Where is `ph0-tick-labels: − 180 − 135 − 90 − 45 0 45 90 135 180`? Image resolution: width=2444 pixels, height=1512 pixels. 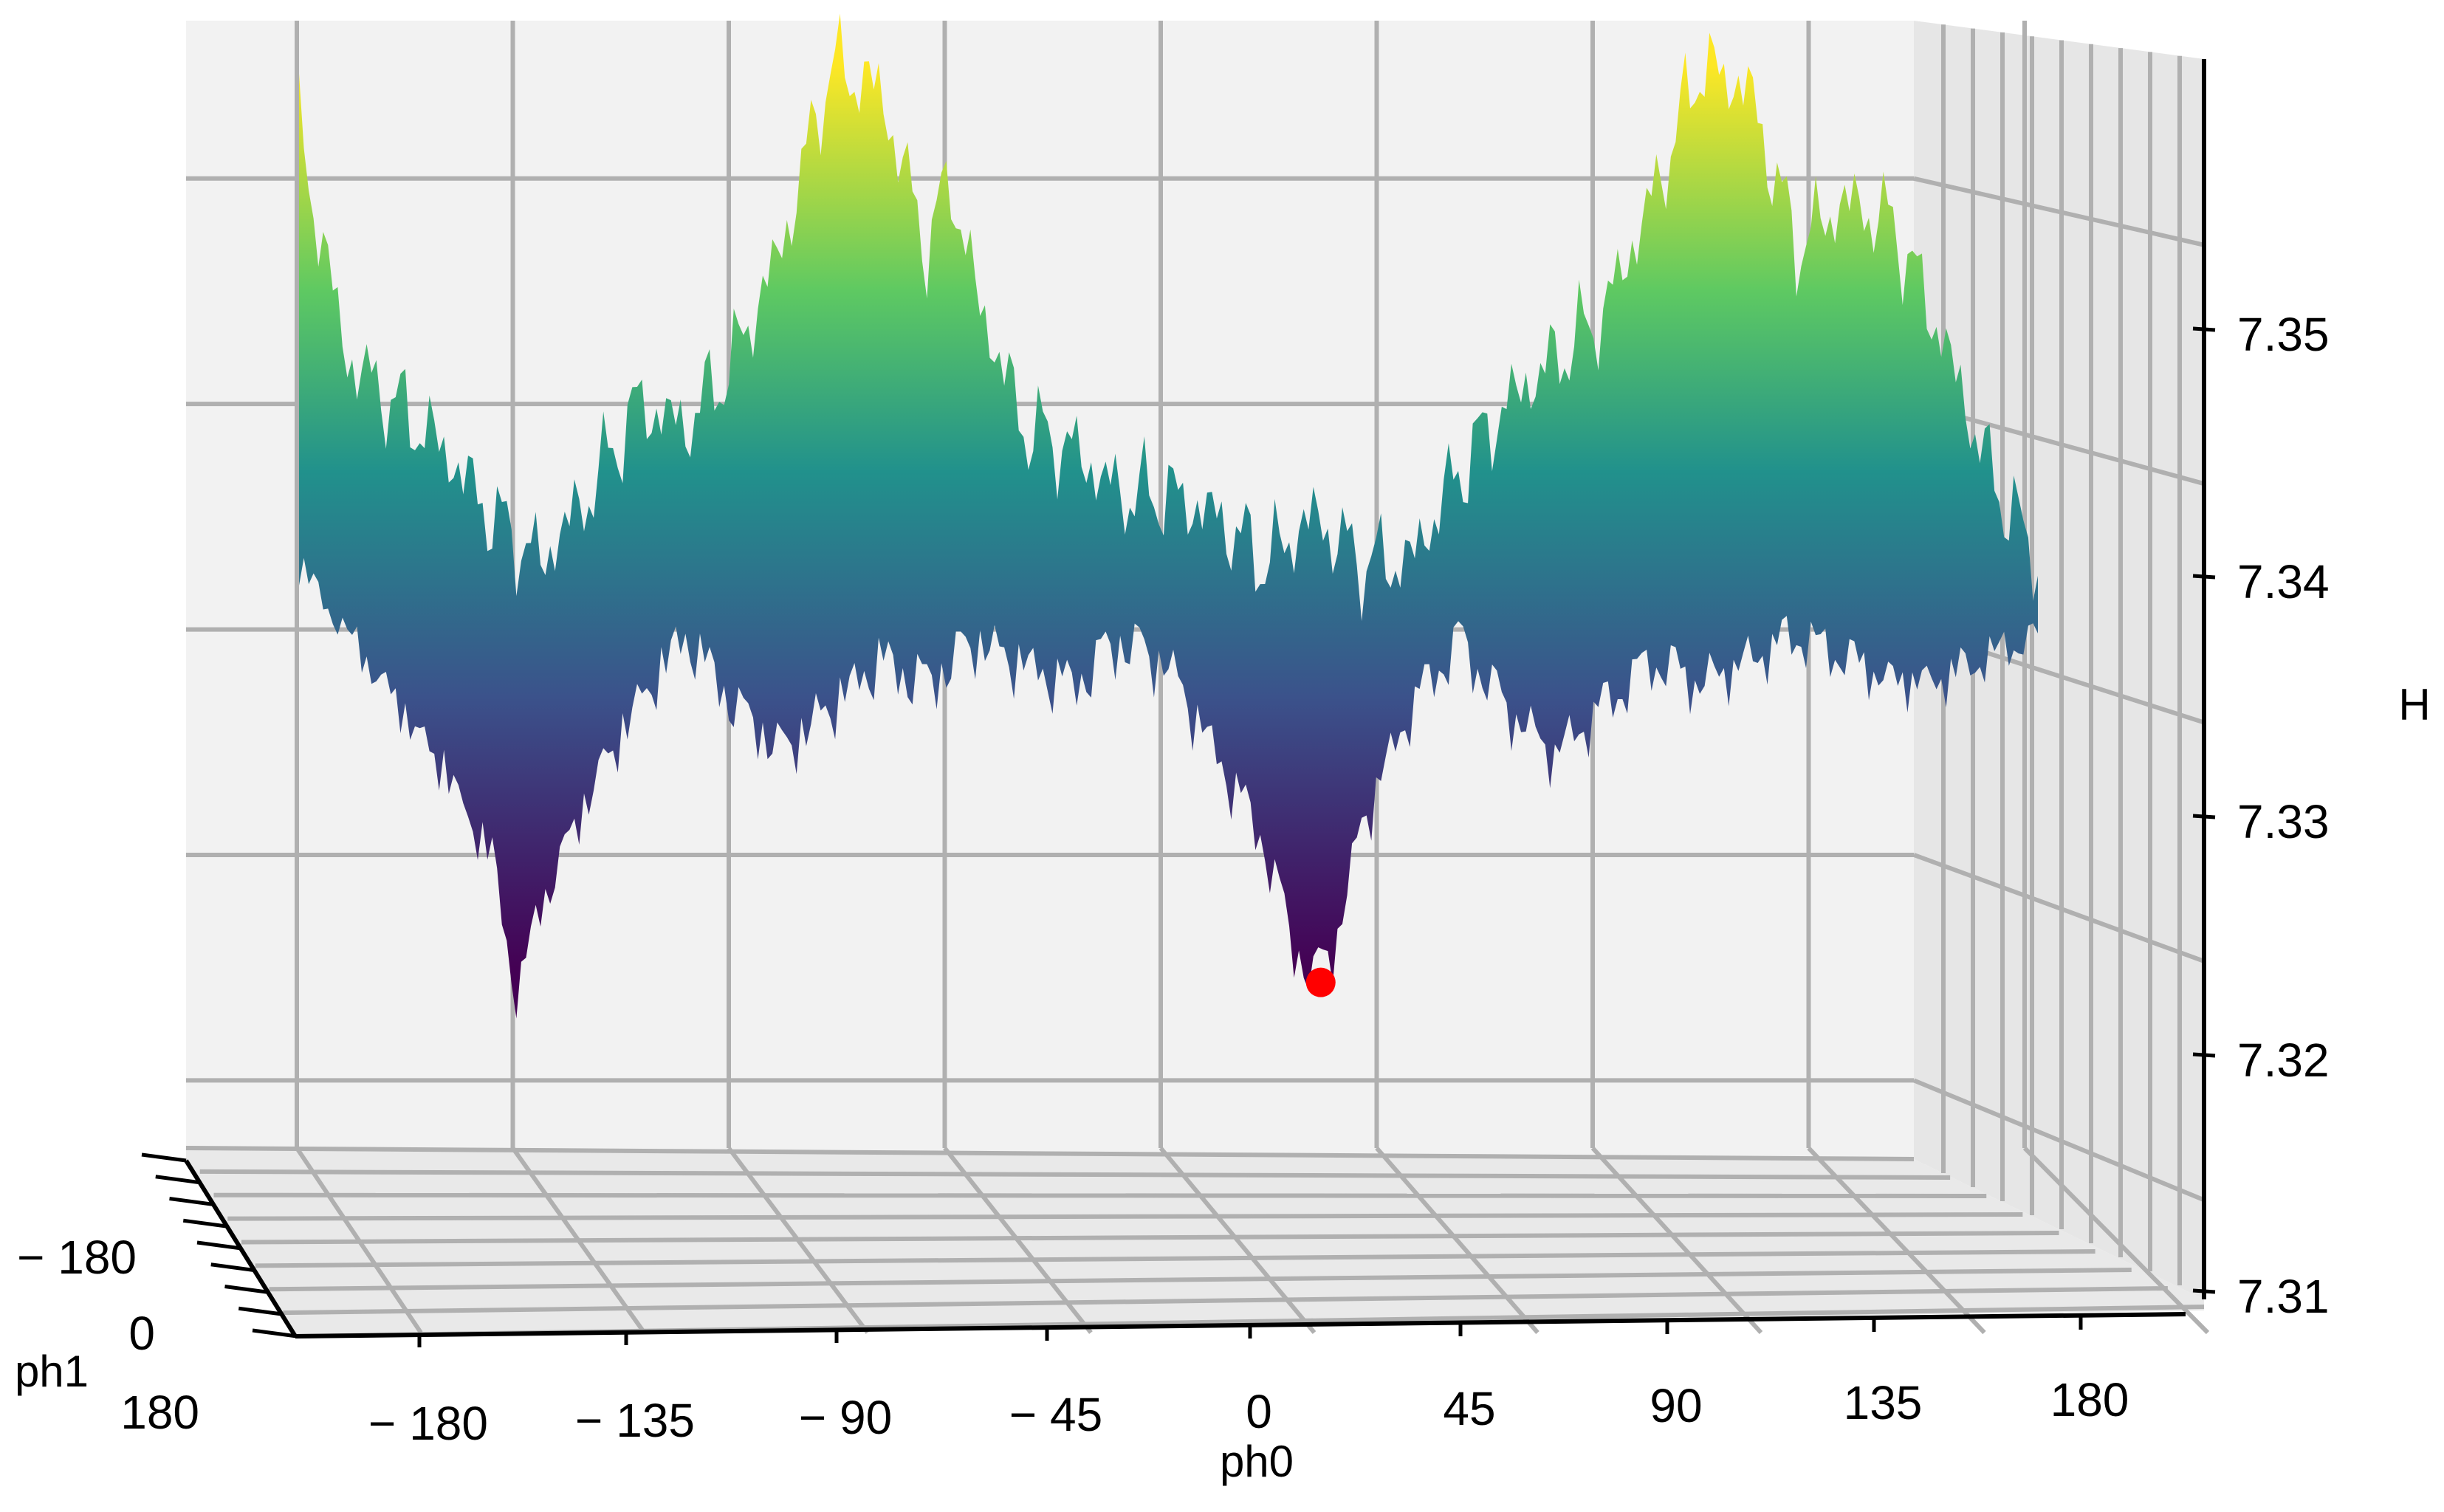
ph0-tick-labels: − 180 − 135 − 90 − 45 0 45 90 135 180 is located at coordinates (1248, 1383).